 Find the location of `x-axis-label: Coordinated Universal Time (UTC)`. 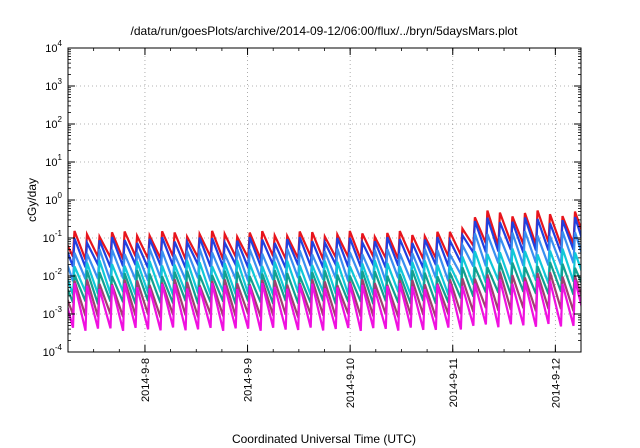

x-axis-label: Coordinated Universal Time (UTC) is located at coordinates (324, 439).